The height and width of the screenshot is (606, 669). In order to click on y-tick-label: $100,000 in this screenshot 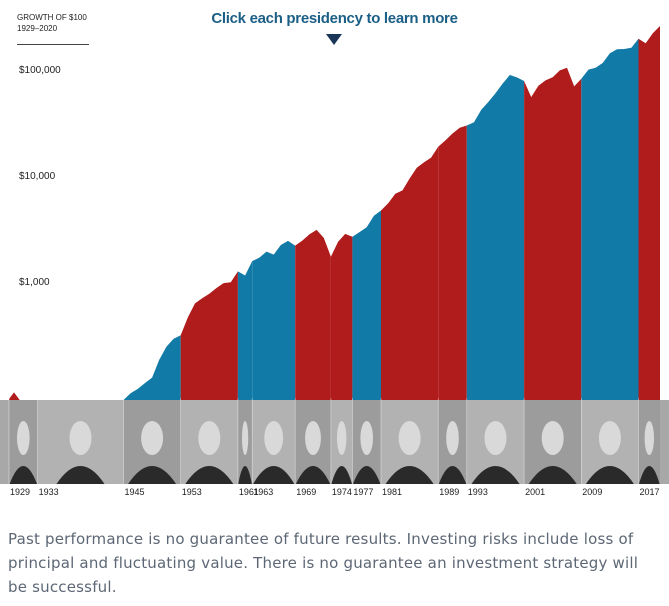, I will do `click(40, 70)`.